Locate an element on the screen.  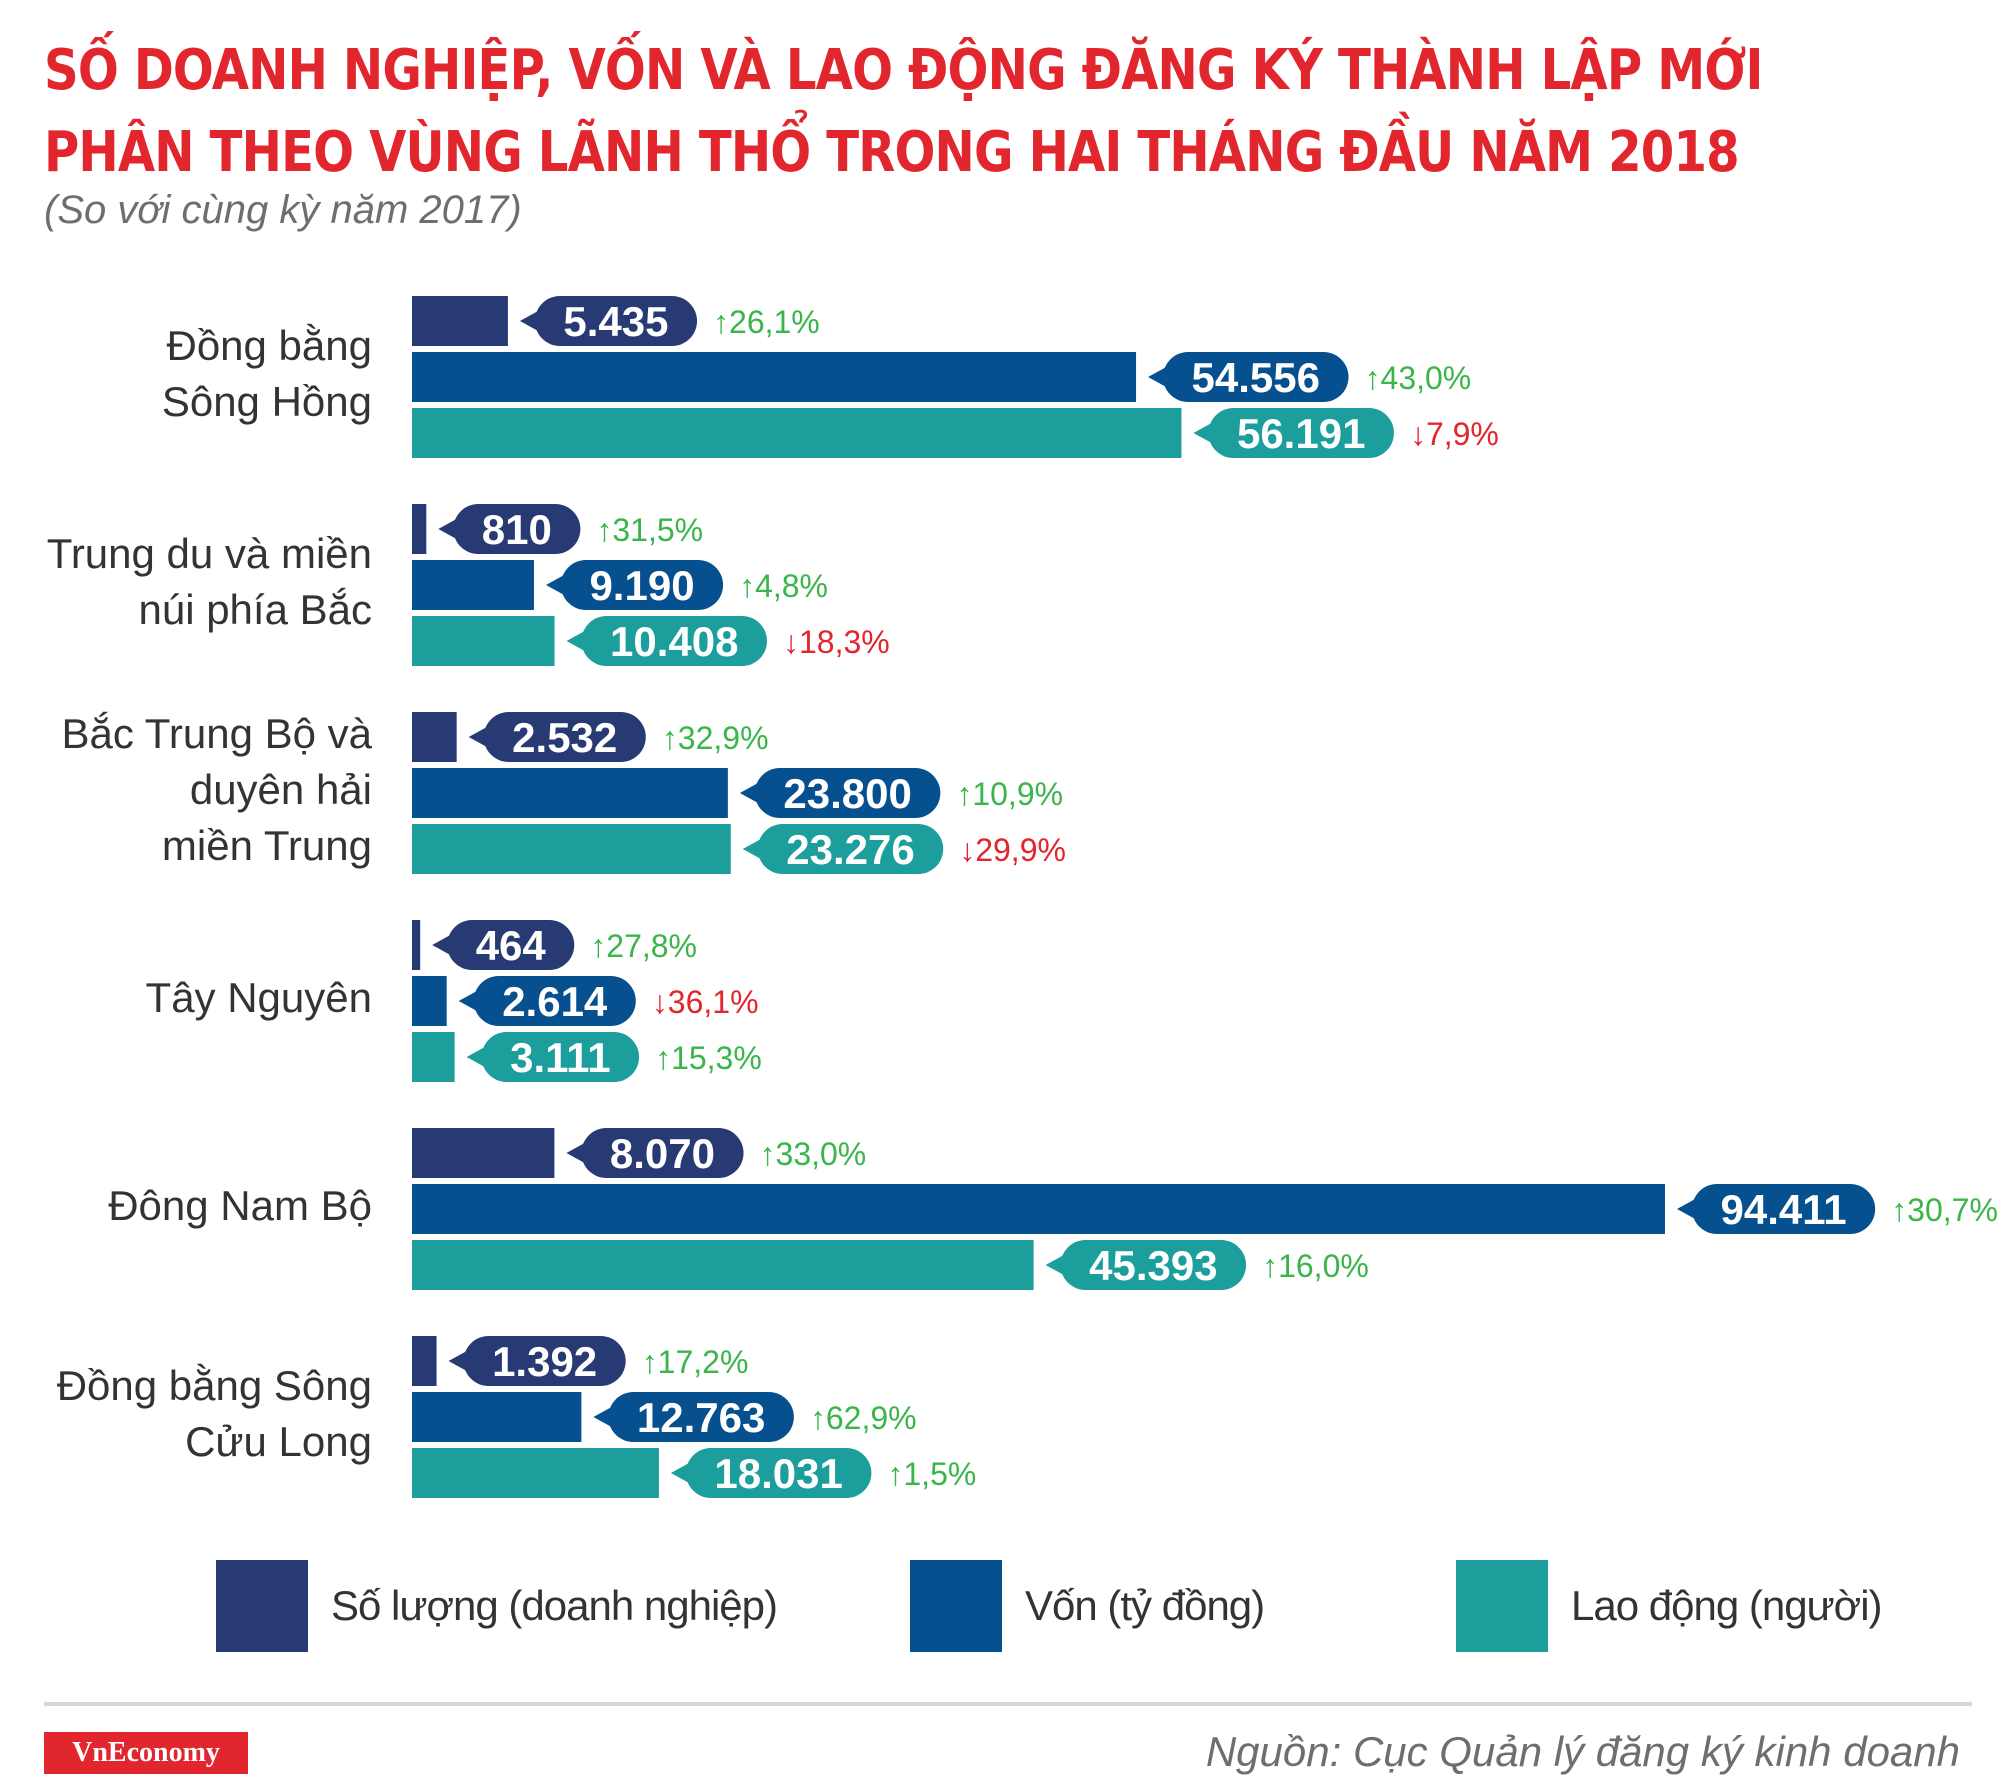
category-label-bac-trung-bo-va-duyen-hai-mien-trung-line-1: Bắc Trung Bộ và is located at coordinates (216, 733).